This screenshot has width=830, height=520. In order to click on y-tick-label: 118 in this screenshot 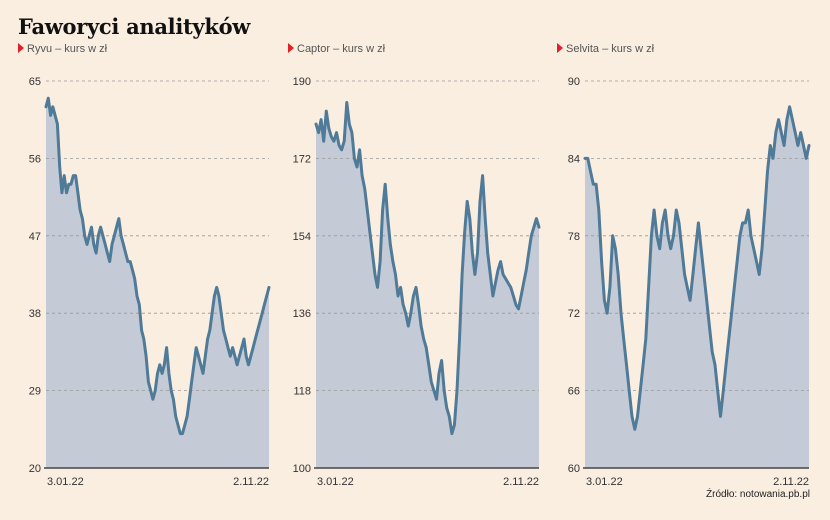, I will do `click(302, 392)`.